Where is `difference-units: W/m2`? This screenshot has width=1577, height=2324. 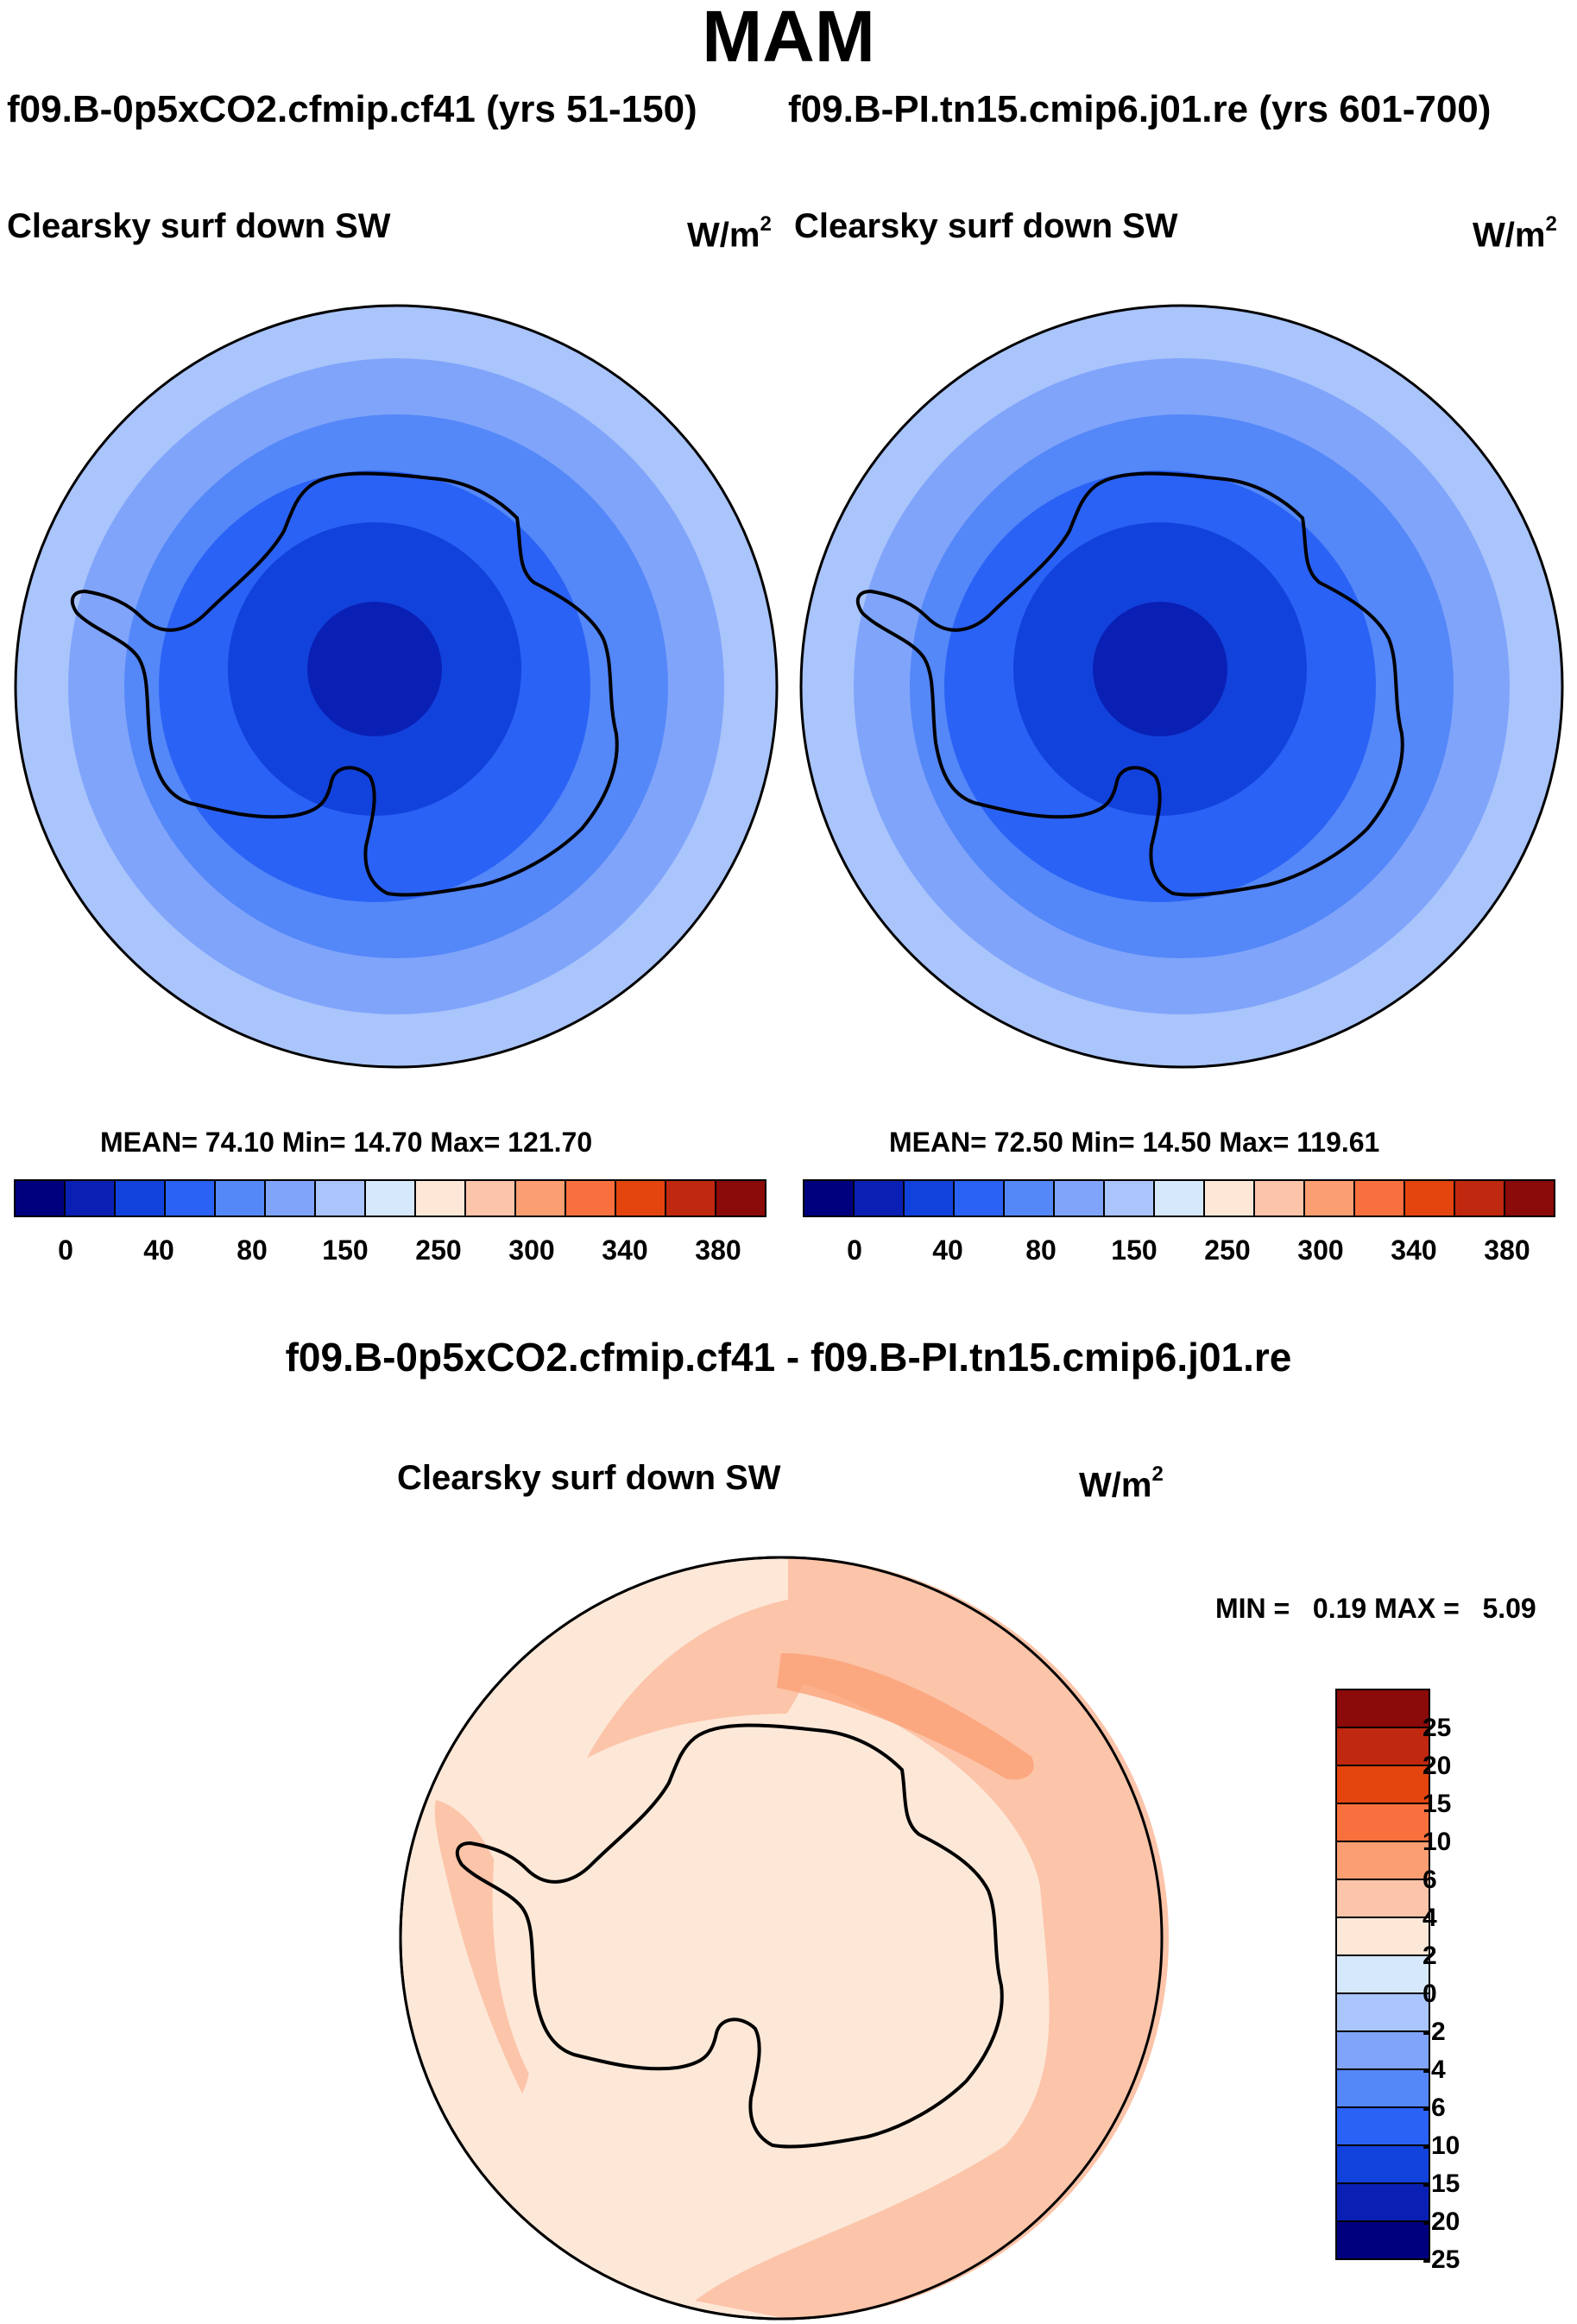
difference-units: W/m2 is located at coordinates (1121, 1483).